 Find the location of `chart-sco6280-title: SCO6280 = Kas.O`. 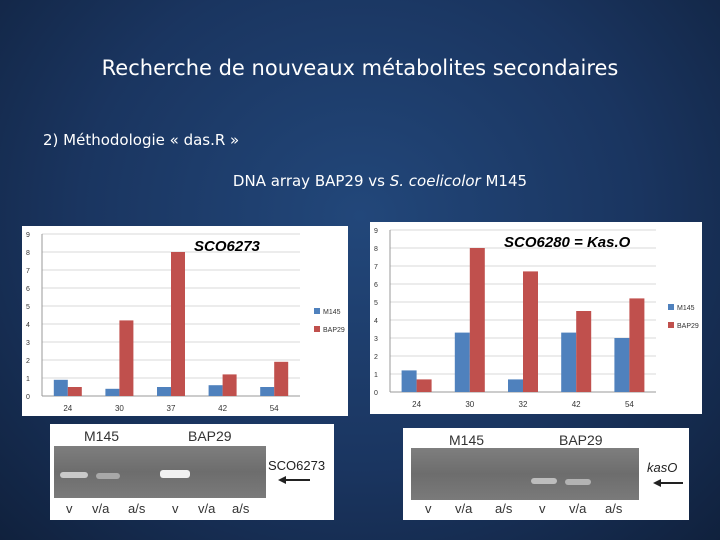

chart-sco6280-title: SCO6280 = Kas.O is located at coordinates (567, 242).